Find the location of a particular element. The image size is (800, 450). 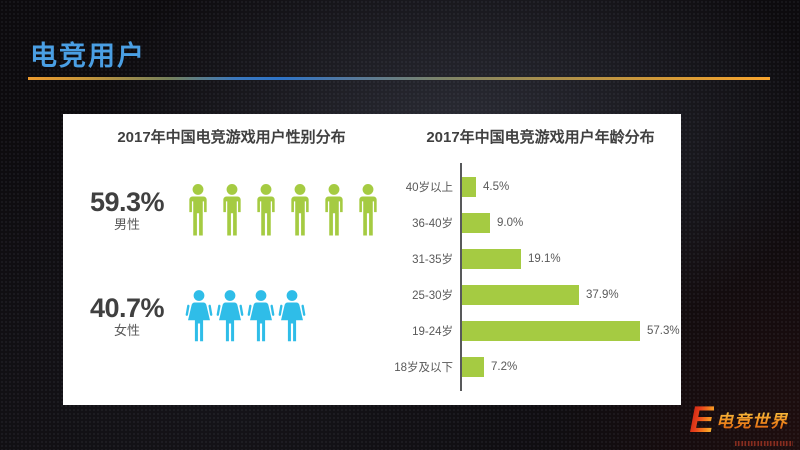

male-person-icons is located at coordinates (283, 210).